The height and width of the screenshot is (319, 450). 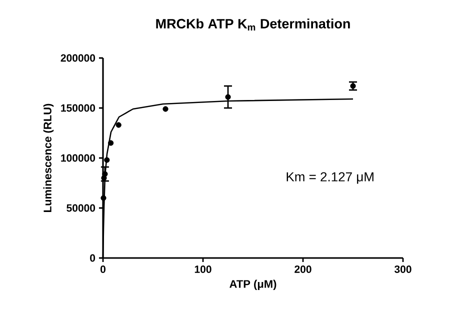 I want to click on x-axis-title: ATP (μM), so click(x=253, y=285).